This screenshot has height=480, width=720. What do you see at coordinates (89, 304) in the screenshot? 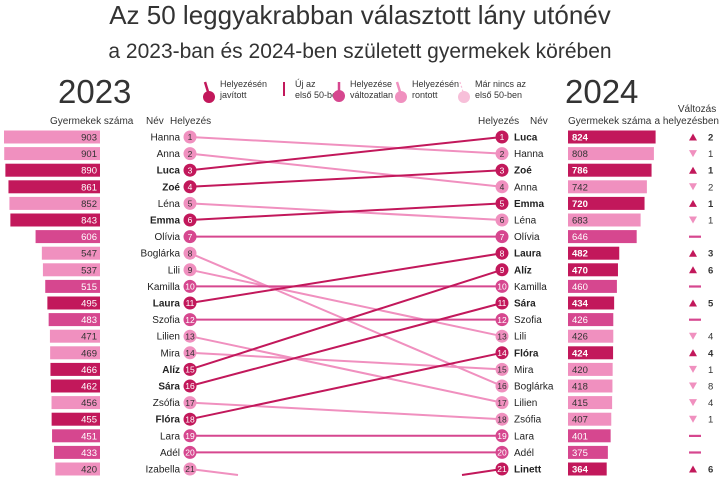
I see `count-label-2023: 495` at bounding box center [89, 304].